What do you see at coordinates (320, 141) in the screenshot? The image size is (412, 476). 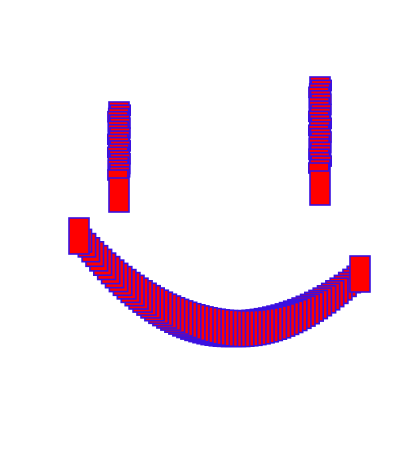 I see `right-eye` at bounding box center [320, 141].